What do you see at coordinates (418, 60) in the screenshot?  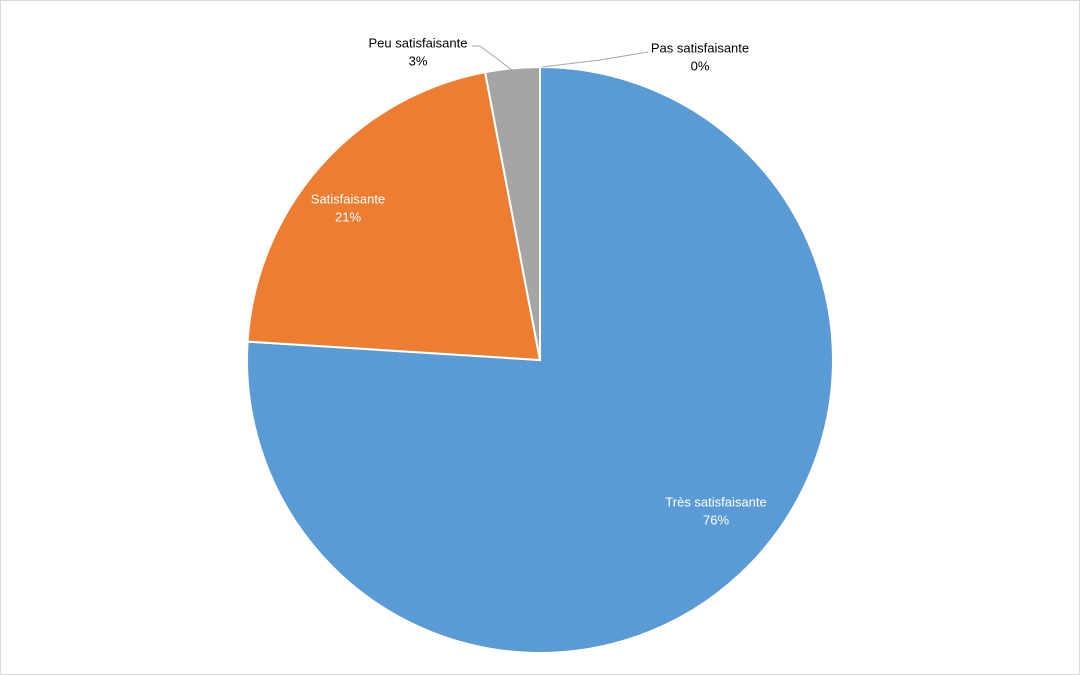 I see `data-label-value: 3%` at bounding box center [418, 60].